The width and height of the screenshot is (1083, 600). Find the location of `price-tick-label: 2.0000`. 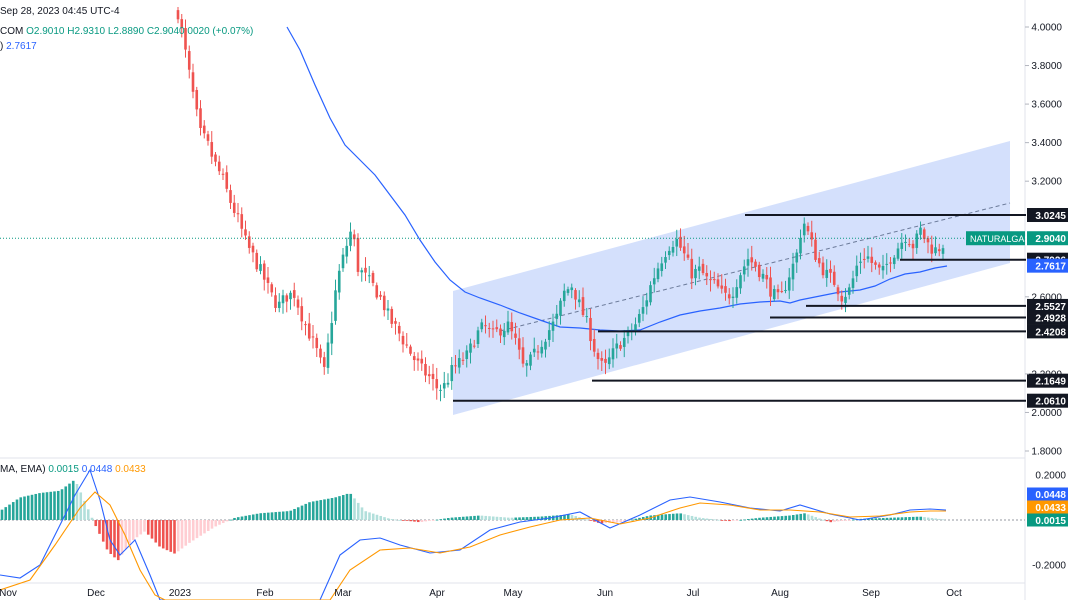

price-tick-label: 2.0000 is located at coordinates (1046, 413).